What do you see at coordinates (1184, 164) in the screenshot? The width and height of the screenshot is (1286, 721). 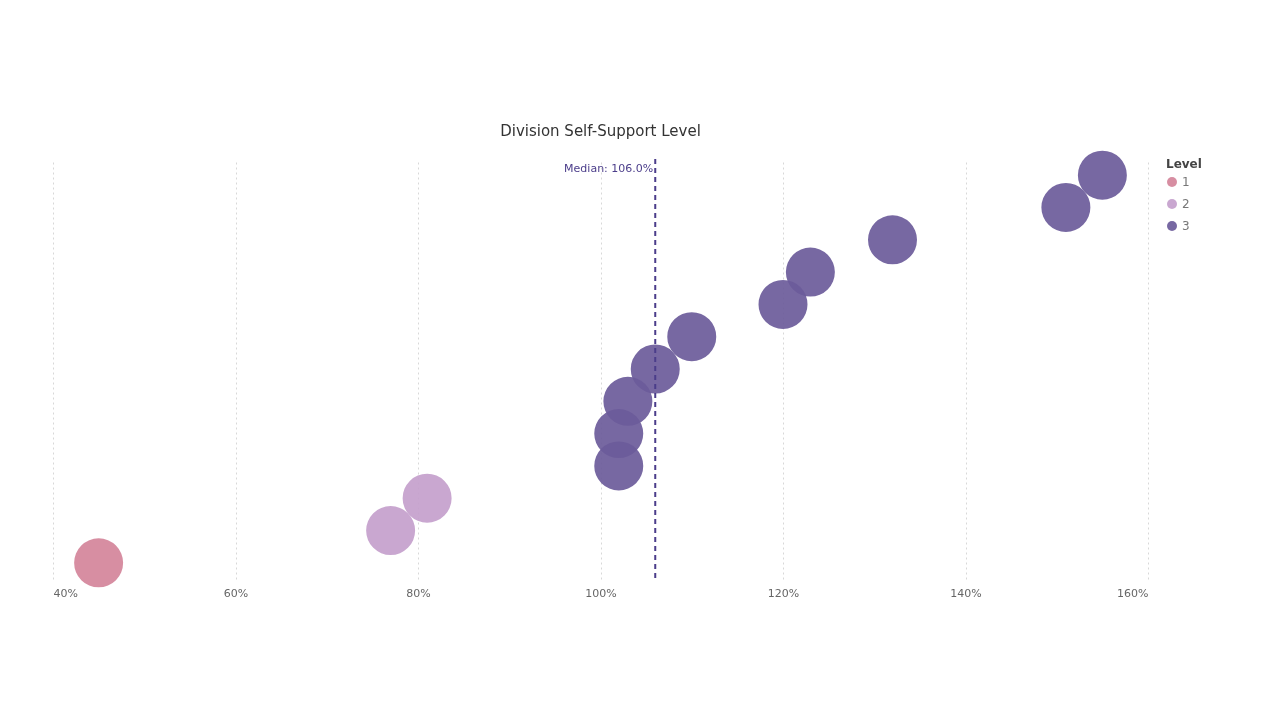 I see `legend-title: Level` at bounding box center [1184, 164].